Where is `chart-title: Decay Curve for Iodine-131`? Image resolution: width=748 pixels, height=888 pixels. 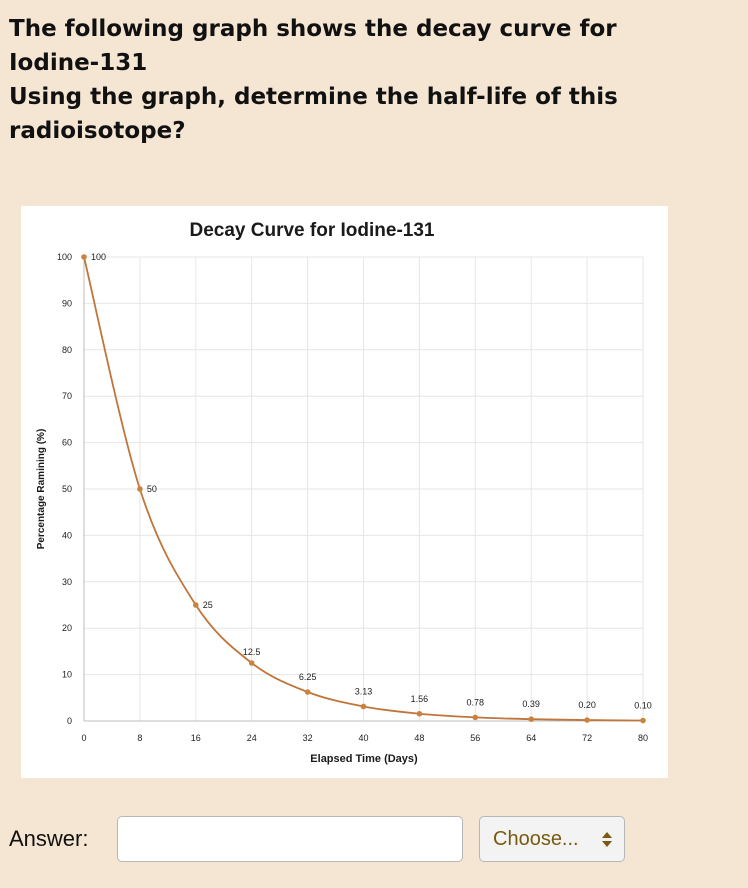 chart-title: Decay Curve for Iodine-131 is located at coordinates (312, 230).